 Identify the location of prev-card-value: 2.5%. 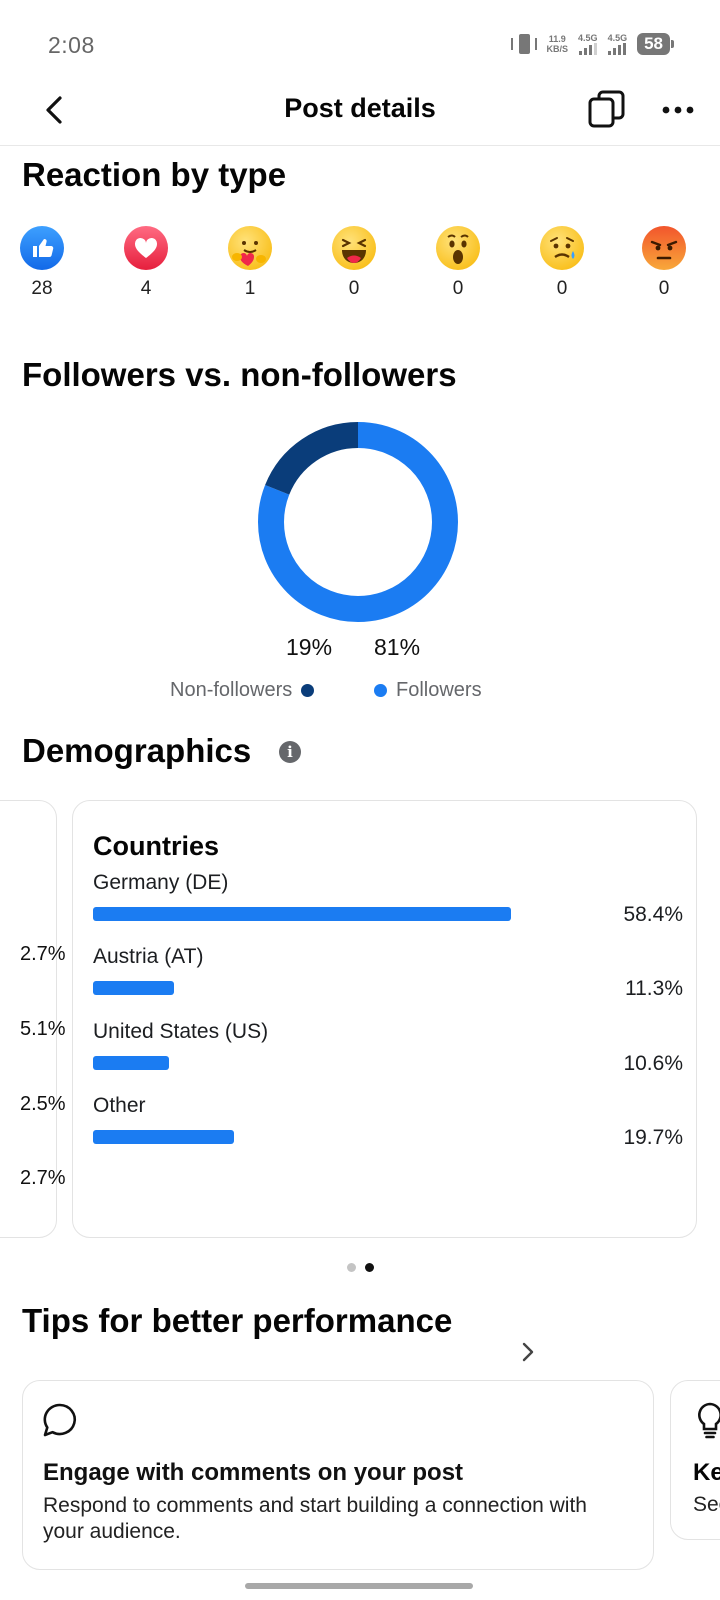
(43, 1104).